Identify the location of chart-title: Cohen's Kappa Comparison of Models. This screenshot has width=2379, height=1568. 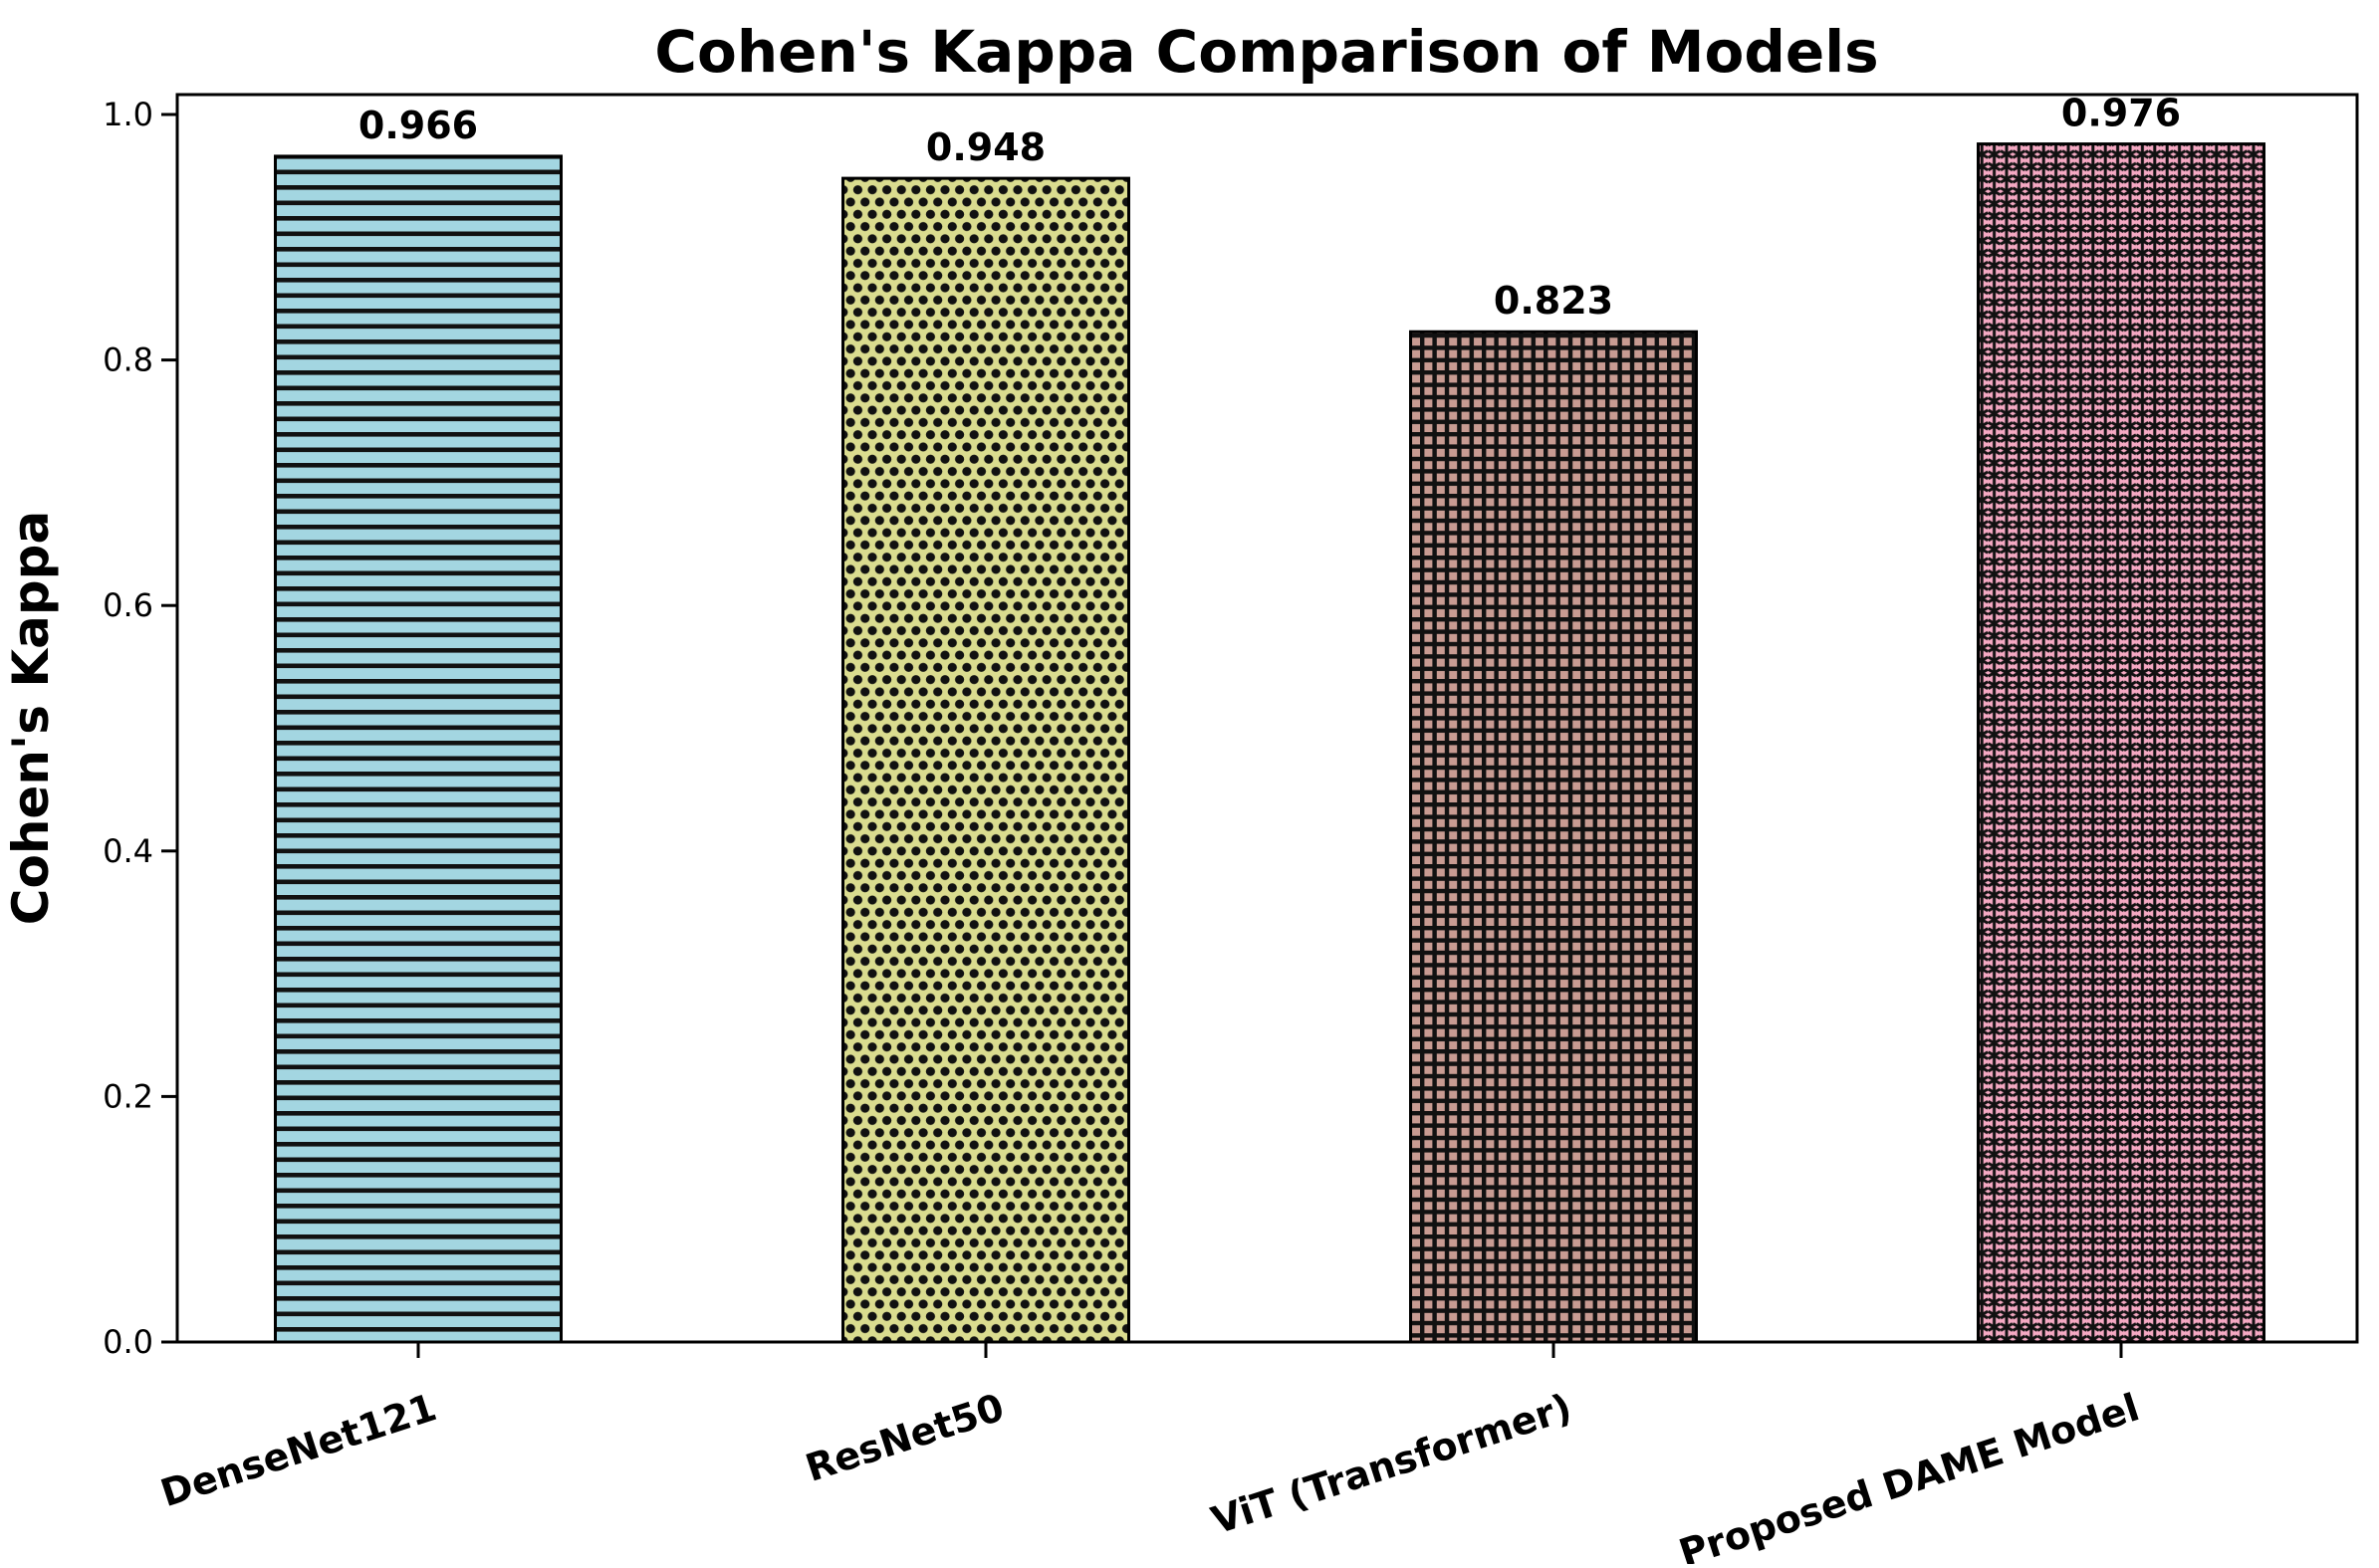
(1266, 52).